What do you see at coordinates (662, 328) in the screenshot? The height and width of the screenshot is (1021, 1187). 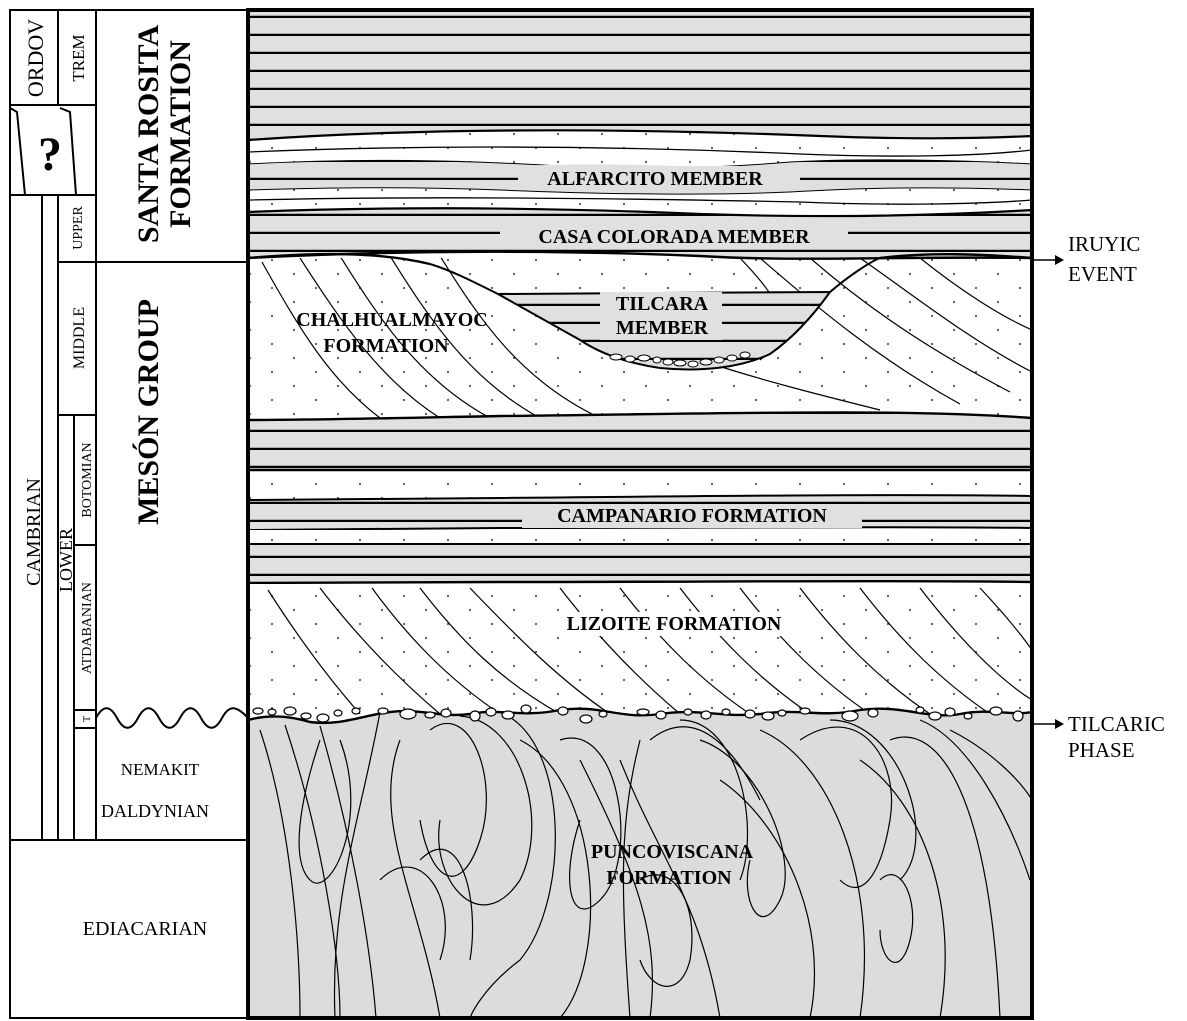 I see `tilcara-member-label-2: MEMBER` at bounding box center [662, 328].